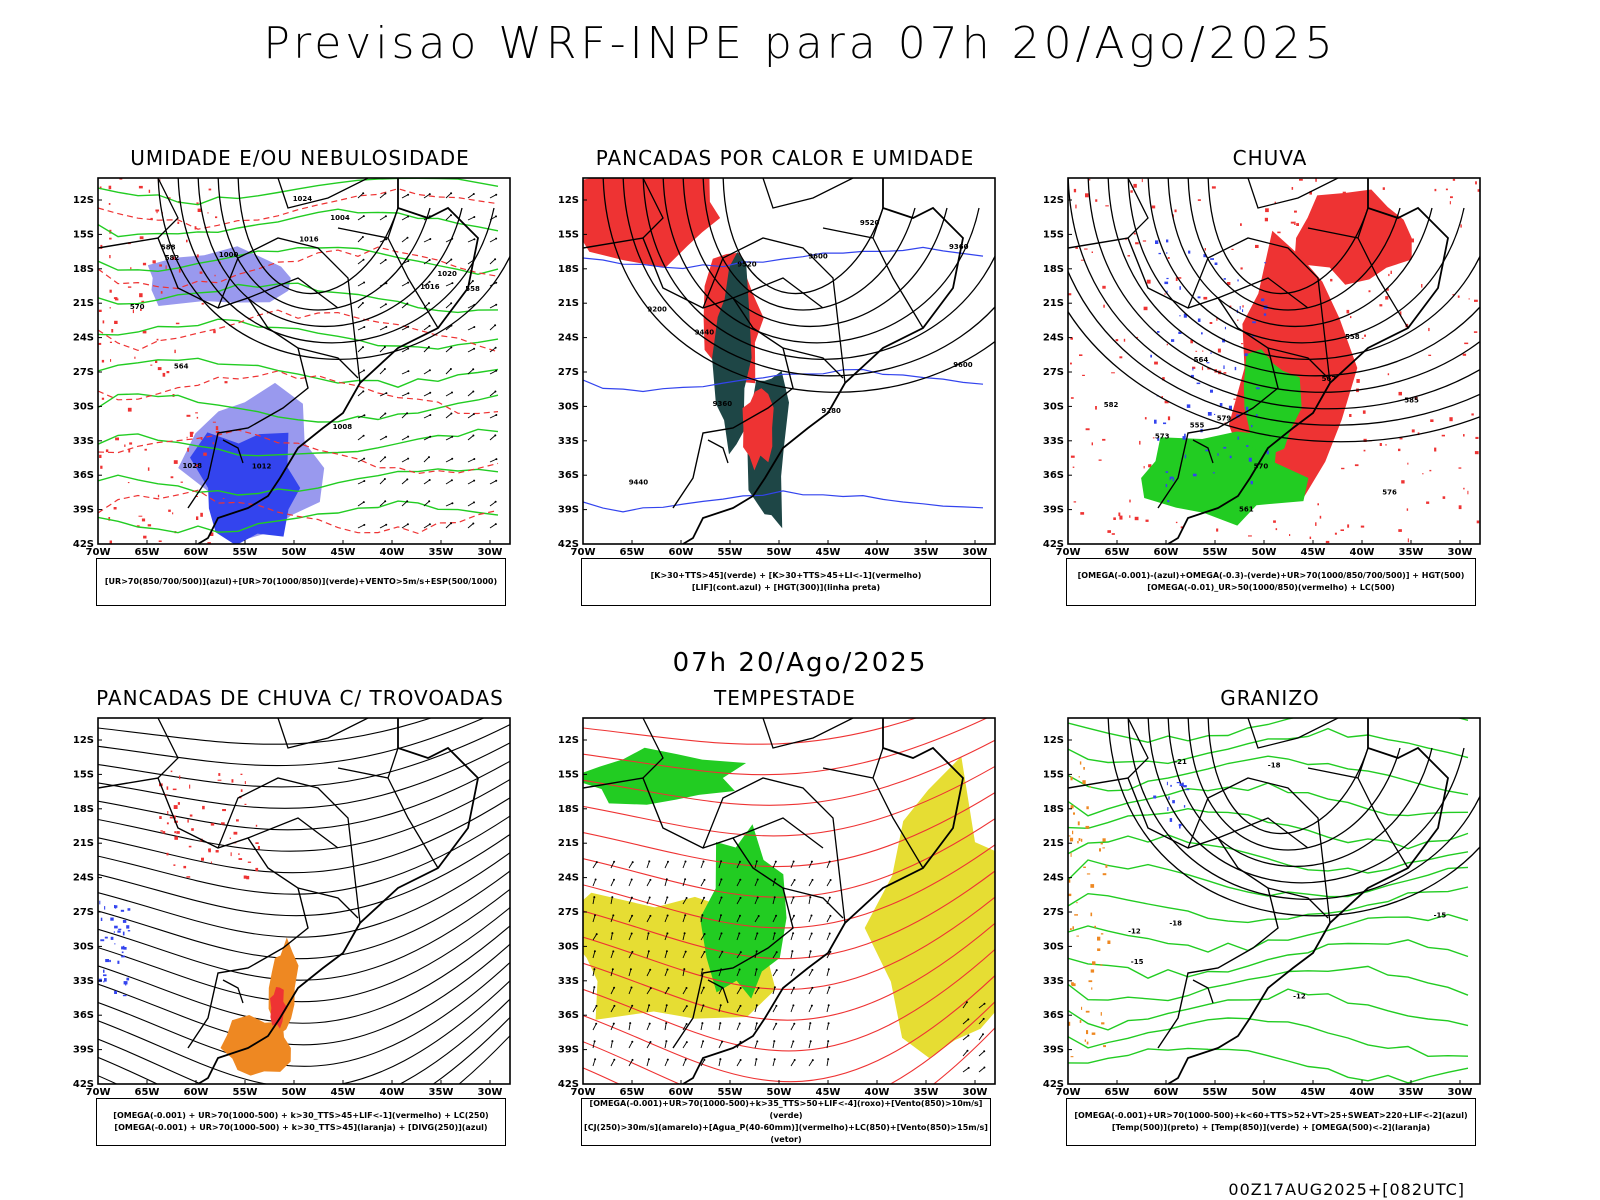 This screenshot has width=1600, height=1200. Describe the element at coordinates (1440, 916) in the screenshot. I see `contour-label: -15` at that location.